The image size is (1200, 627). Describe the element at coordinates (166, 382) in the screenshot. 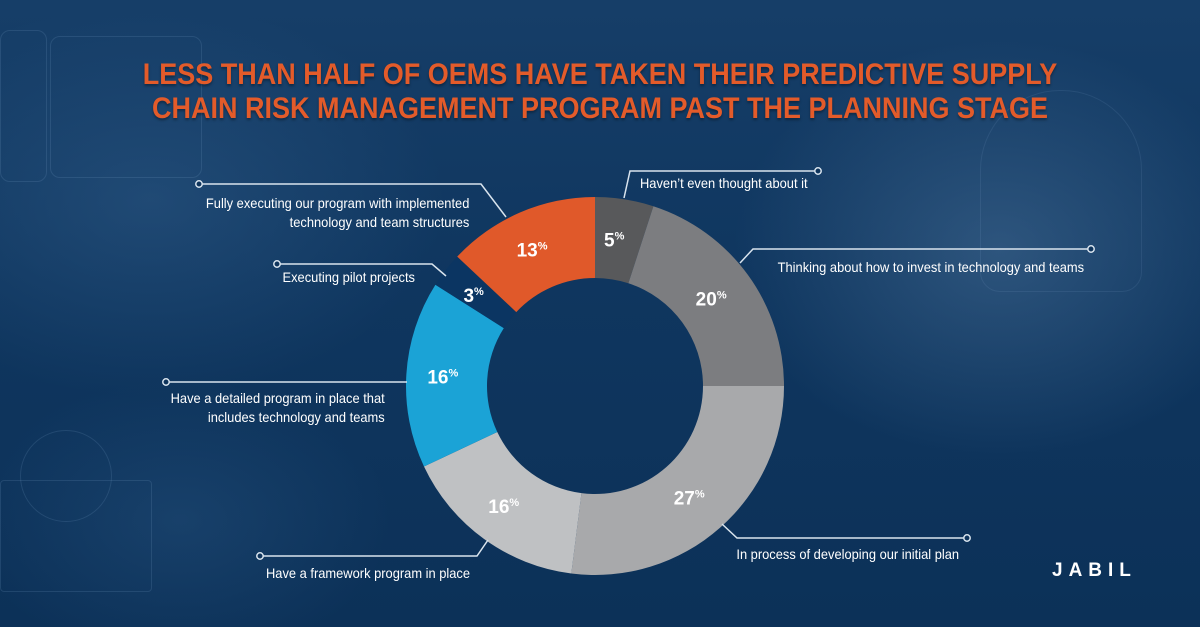

I see `callout-dot-detailed` at that location.